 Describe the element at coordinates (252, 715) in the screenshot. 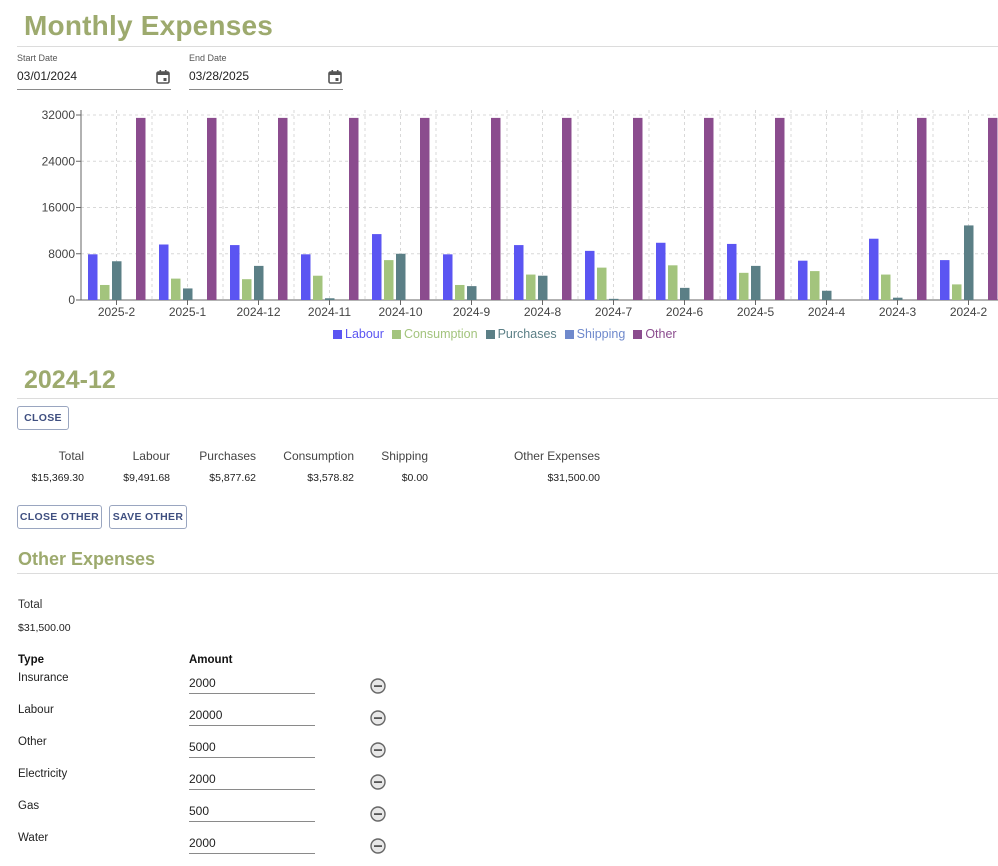

I see `expense-amount-input: 20000` at that location.